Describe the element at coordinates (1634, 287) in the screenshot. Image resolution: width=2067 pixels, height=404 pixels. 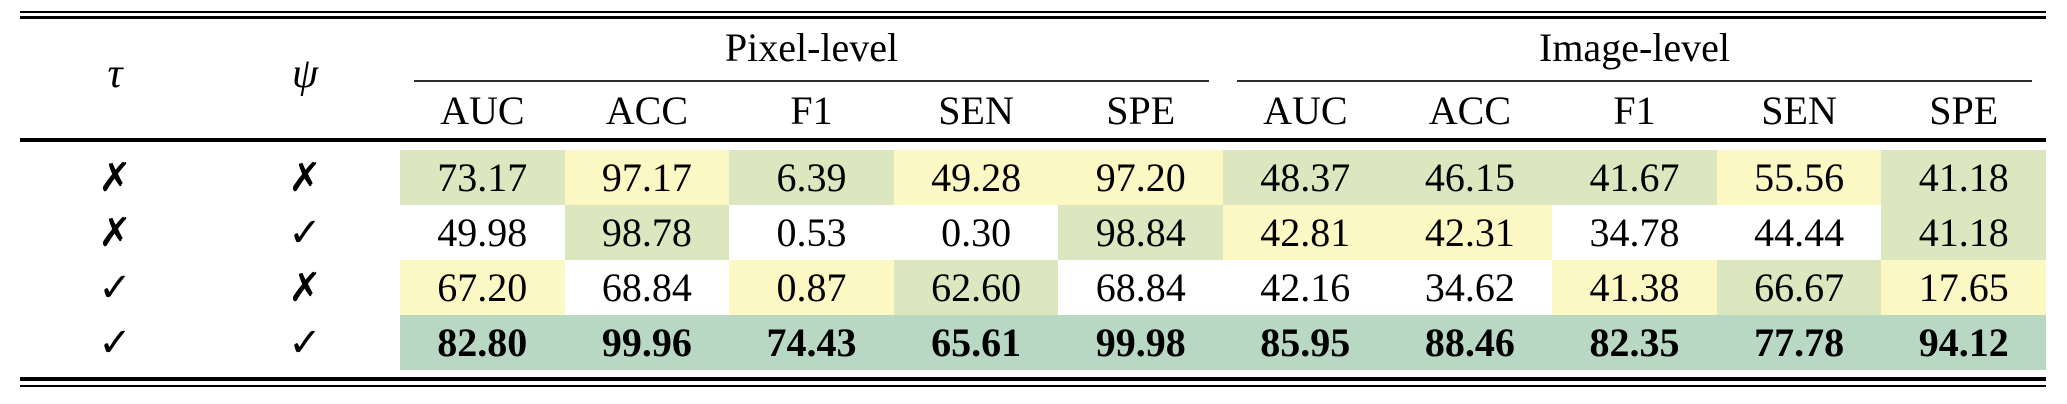
I see `metric-cell: 41.38` at that location.